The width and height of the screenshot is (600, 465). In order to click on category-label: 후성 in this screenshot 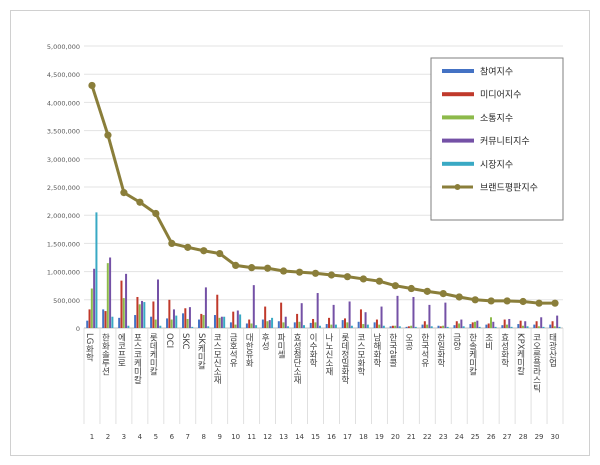, I will do `click(265, 341)`.